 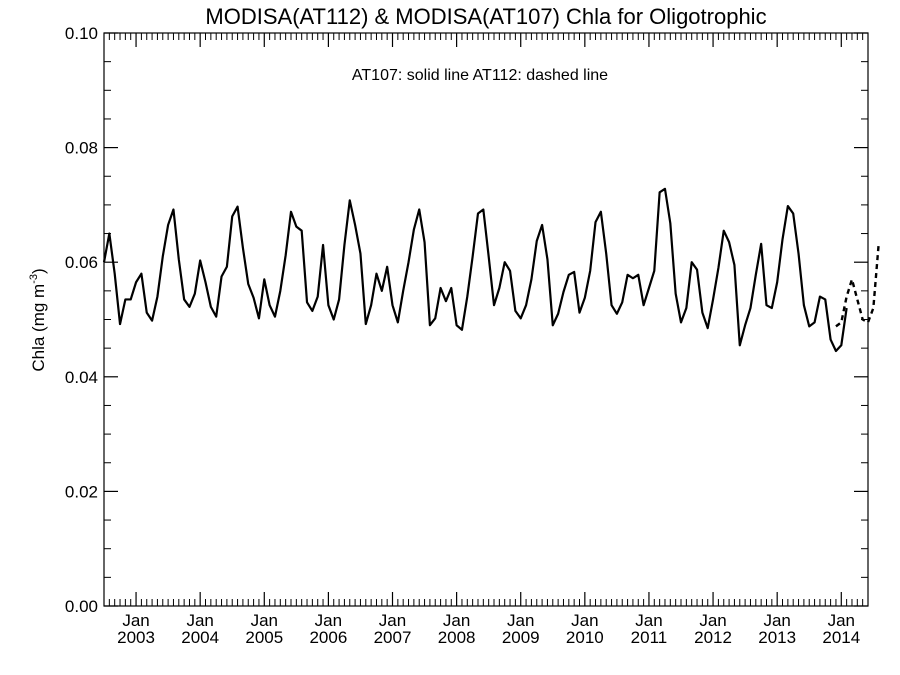 What do you see at coordinates (328, 637) in the screenshot?
I see `x-tick-year-label: 2006` at bounding box center [328, 637].